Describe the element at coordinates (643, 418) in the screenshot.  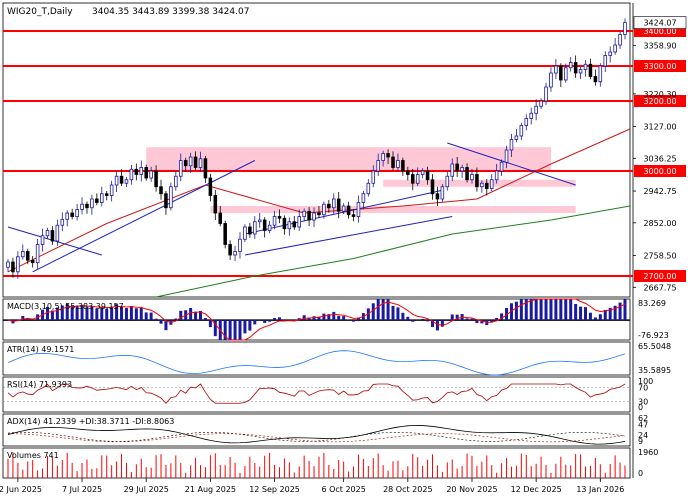
I see `indicator-tick-adx: 62` at that location.